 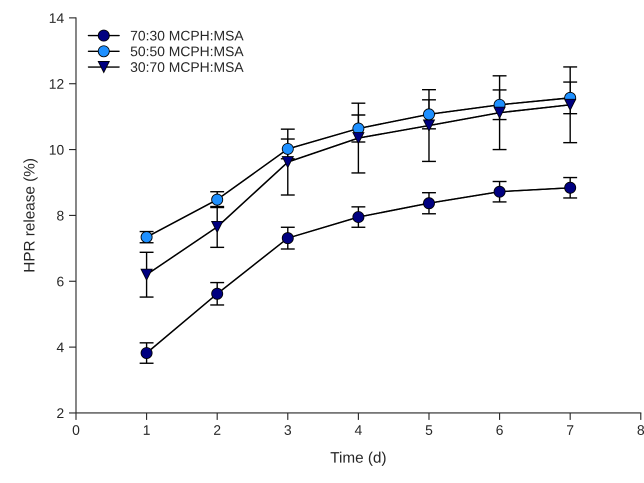 What do you see at coordinates (187, 67) in the screenshot?
I see `legend-label: 30:70 MCPH:MSA` at bounding box center [187, 67].